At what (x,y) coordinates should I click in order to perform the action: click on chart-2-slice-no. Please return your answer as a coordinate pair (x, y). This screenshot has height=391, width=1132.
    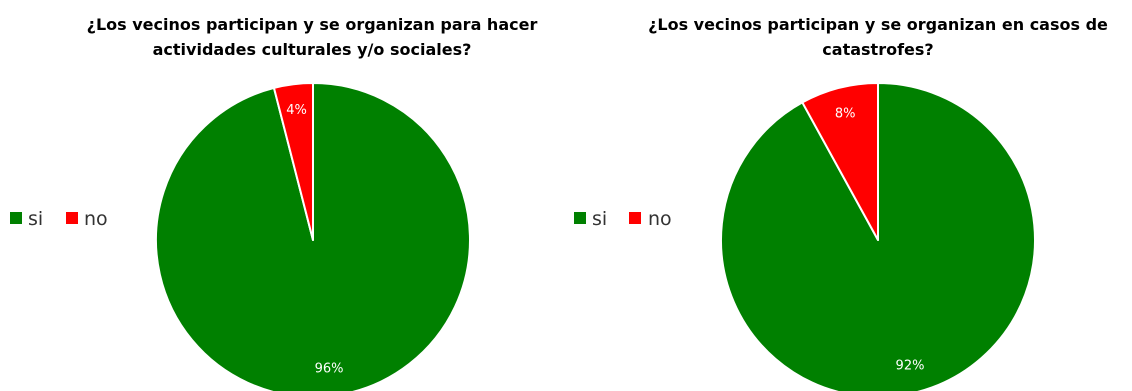
    Looking at the image, I should click on (840, 161).